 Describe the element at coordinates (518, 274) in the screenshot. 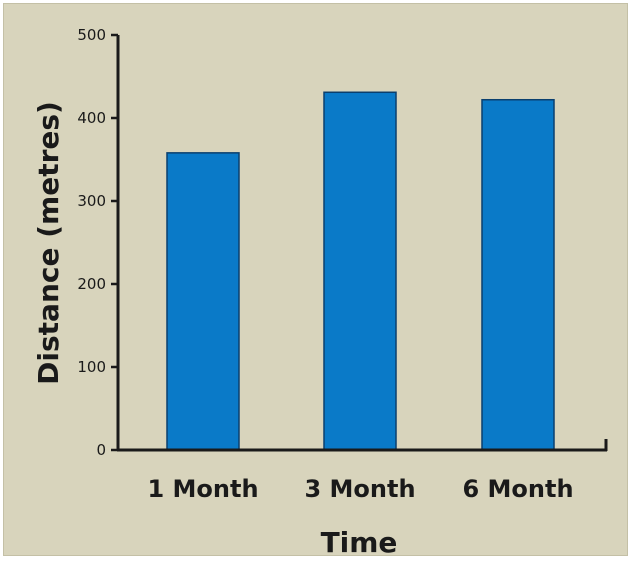

I see `bar-6-month` at that location.